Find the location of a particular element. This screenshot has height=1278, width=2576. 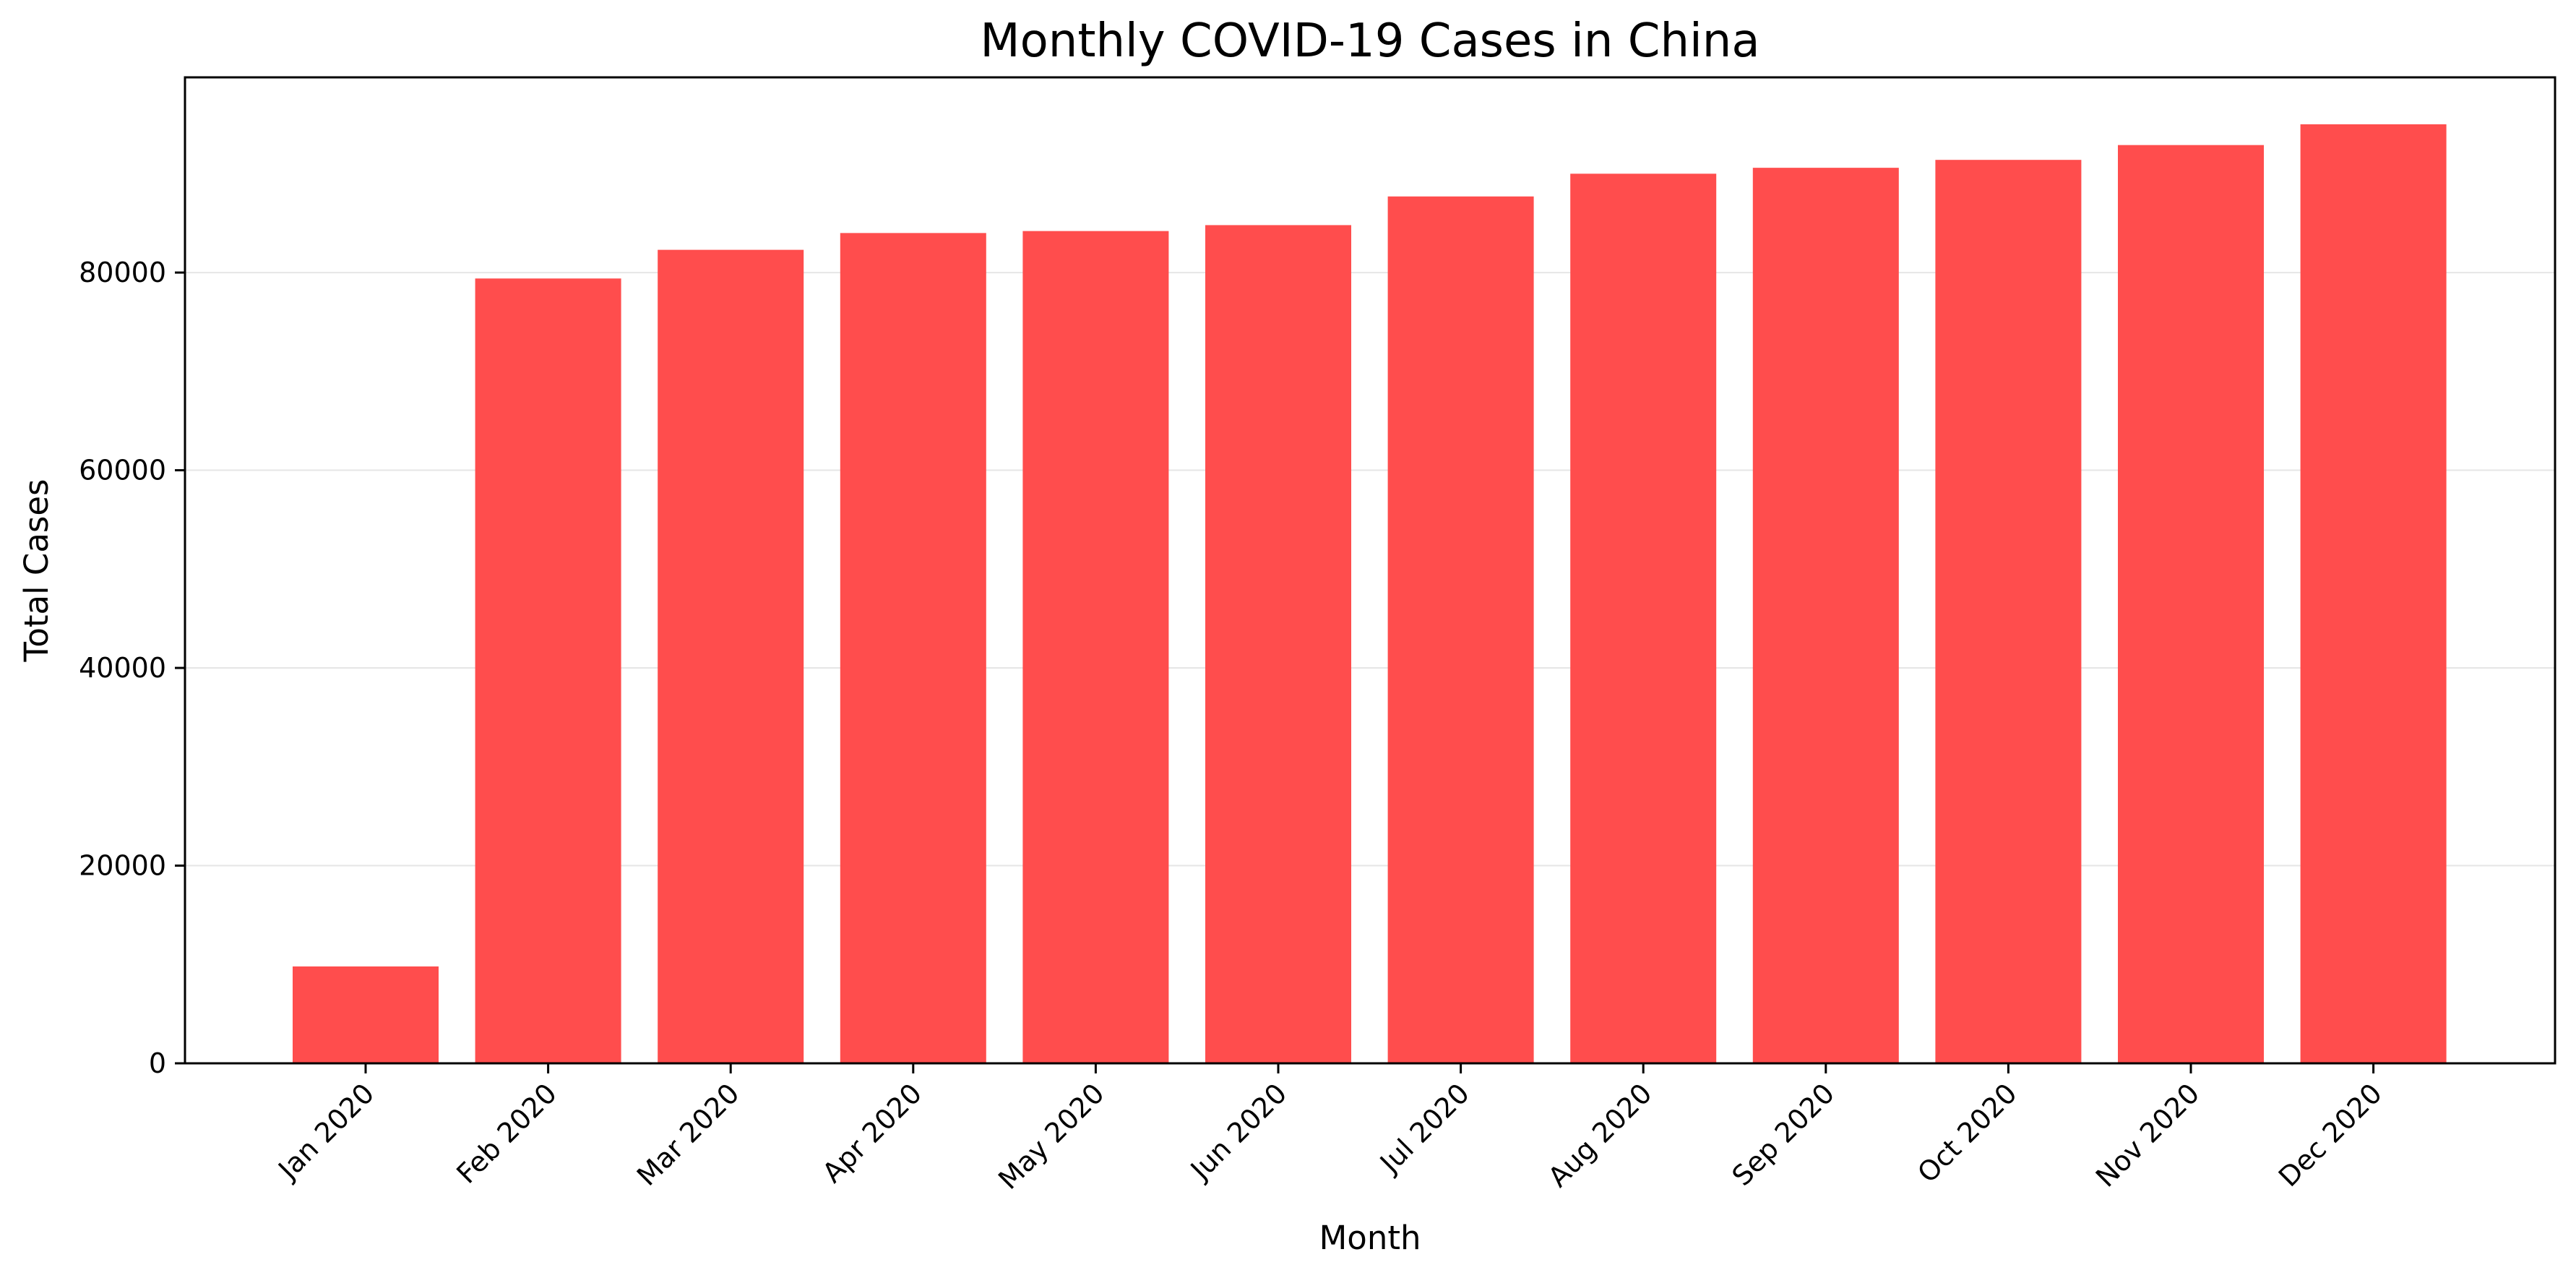

x-axis-label: Month is located at coordinates (1370, 1238).